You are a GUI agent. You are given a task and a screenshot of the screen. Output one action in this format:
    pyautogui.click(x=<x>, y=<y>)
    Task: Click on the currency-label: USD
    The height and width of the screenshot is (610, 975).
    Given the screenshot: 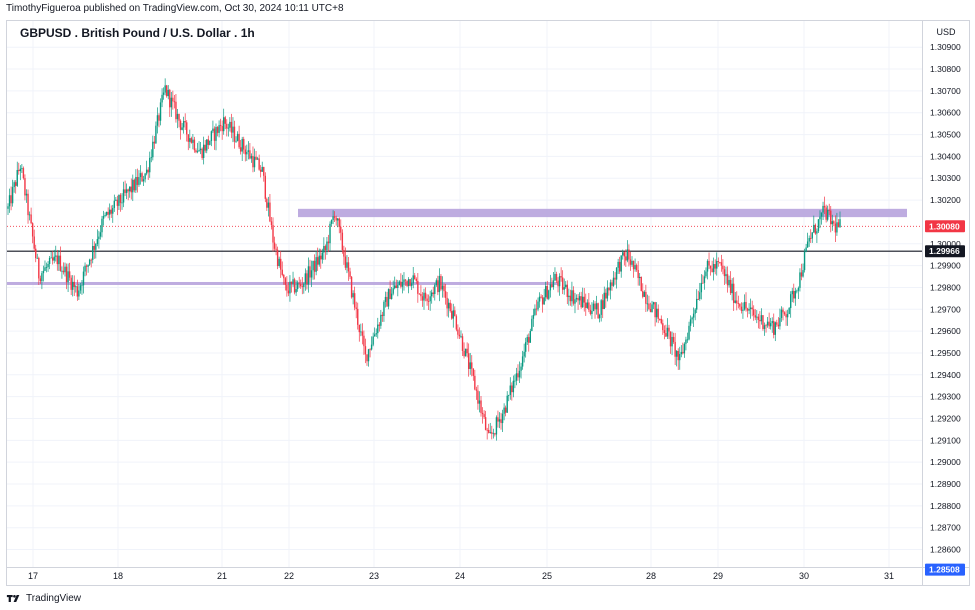 What is the action you would take?
    pyautogui.click(x=946, y=32)
    